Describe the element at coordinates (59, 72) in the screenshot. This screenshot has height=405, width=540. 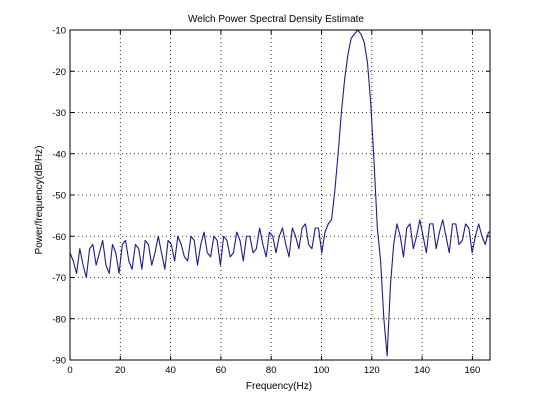
I see `y-tick-label: -20` at that location.